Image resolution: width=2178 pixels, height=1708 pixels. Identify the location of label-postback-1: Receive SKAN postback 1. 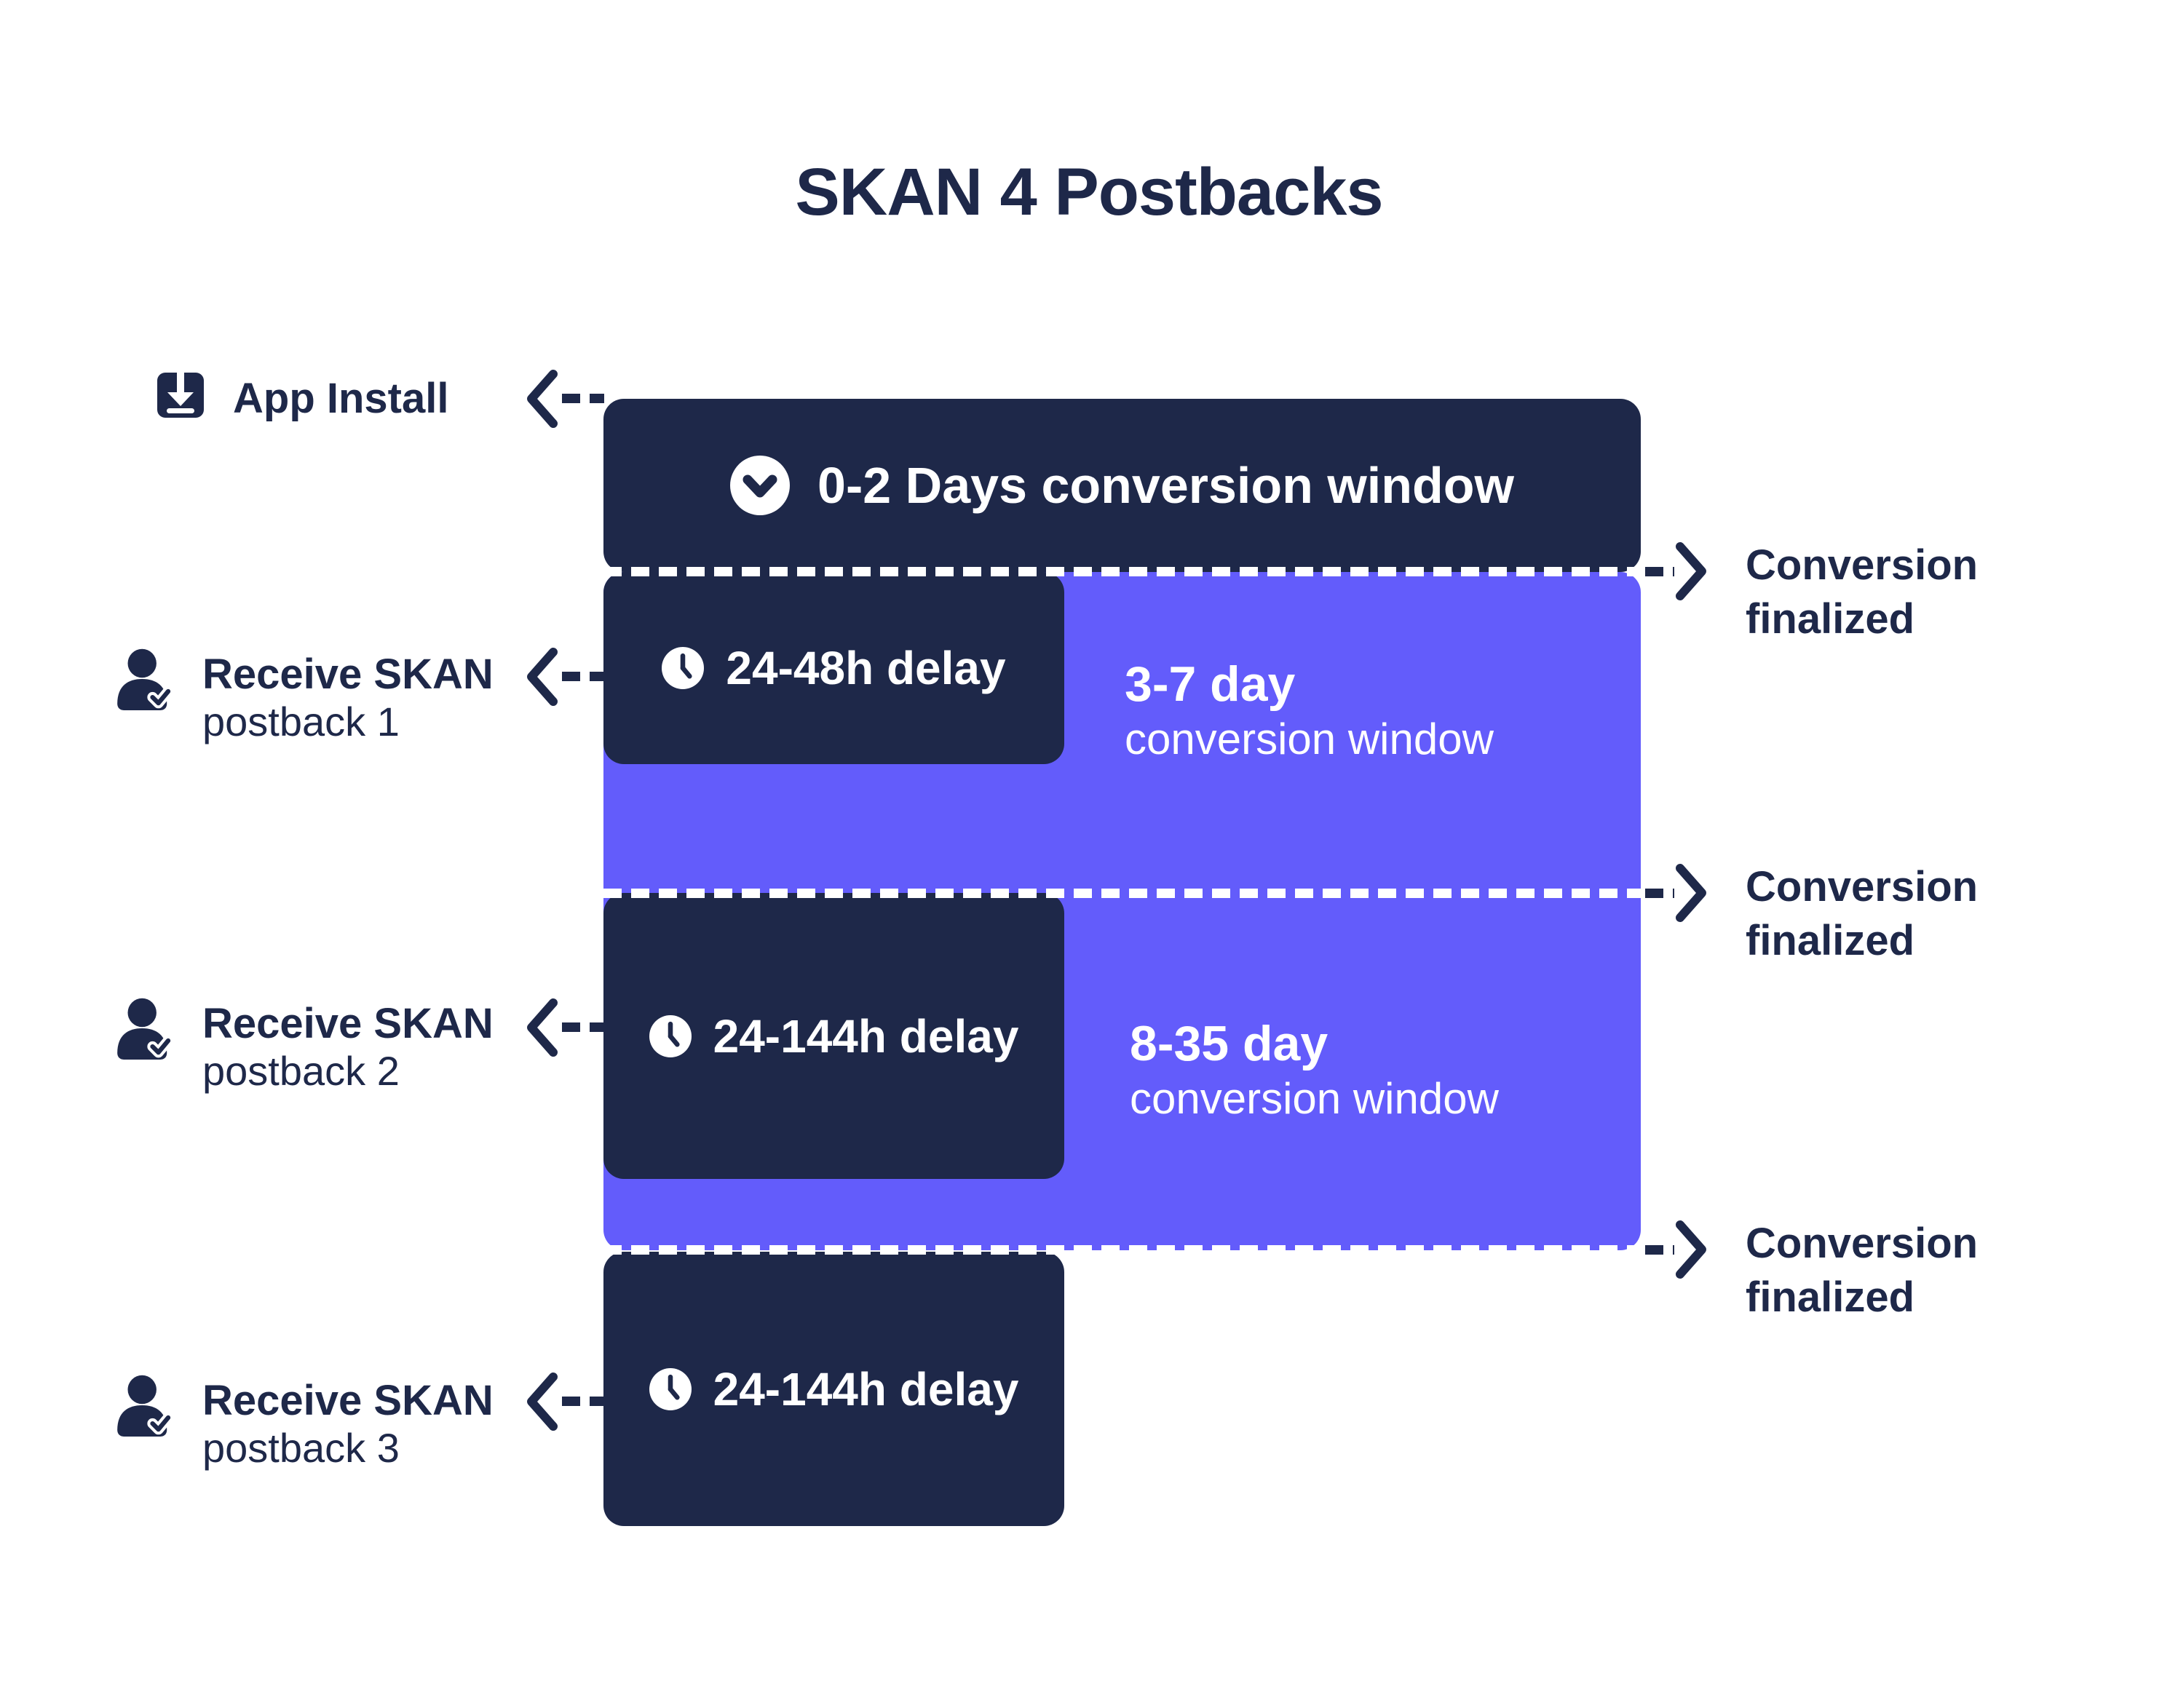
(348, 698).